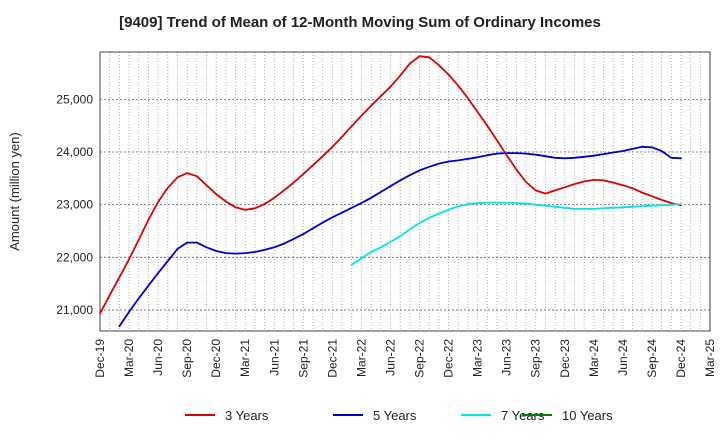 This screenshot has height=440, width=720. What do you see at coordinates (395, 415) in the screenshot?
I see `legend-label: 5 Years` at bounding box center [395, 415].